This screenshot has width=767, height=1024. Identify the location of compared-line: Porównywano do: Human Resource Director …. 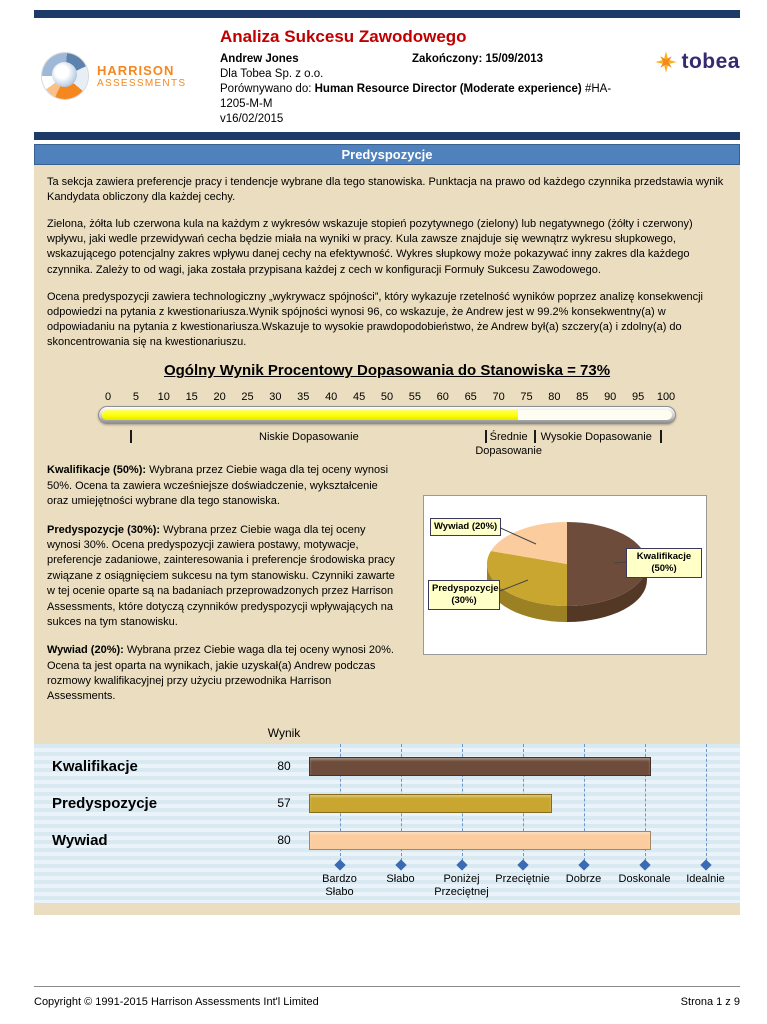
(424, 97).